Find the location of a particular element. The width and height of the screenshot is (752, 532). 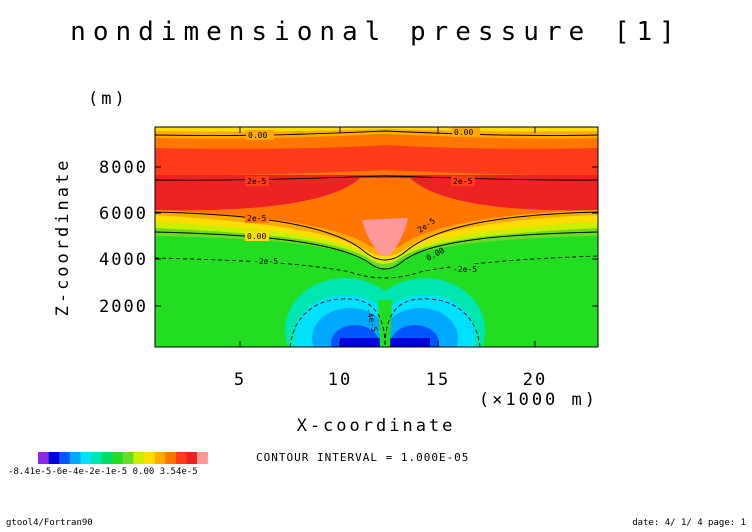

x-tick-label: 20 is located at coordinates (535, 380).